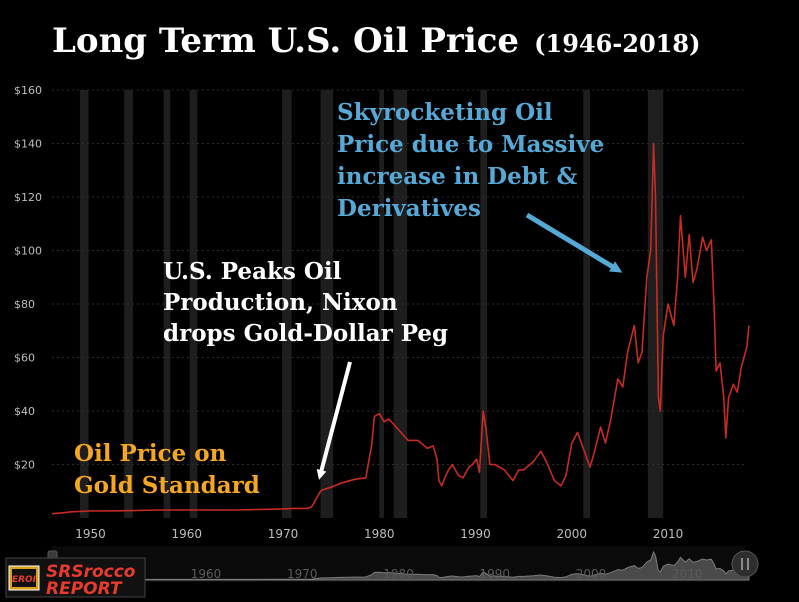  I want to click on navigator-tick-label: 1980, so click(398, 574).